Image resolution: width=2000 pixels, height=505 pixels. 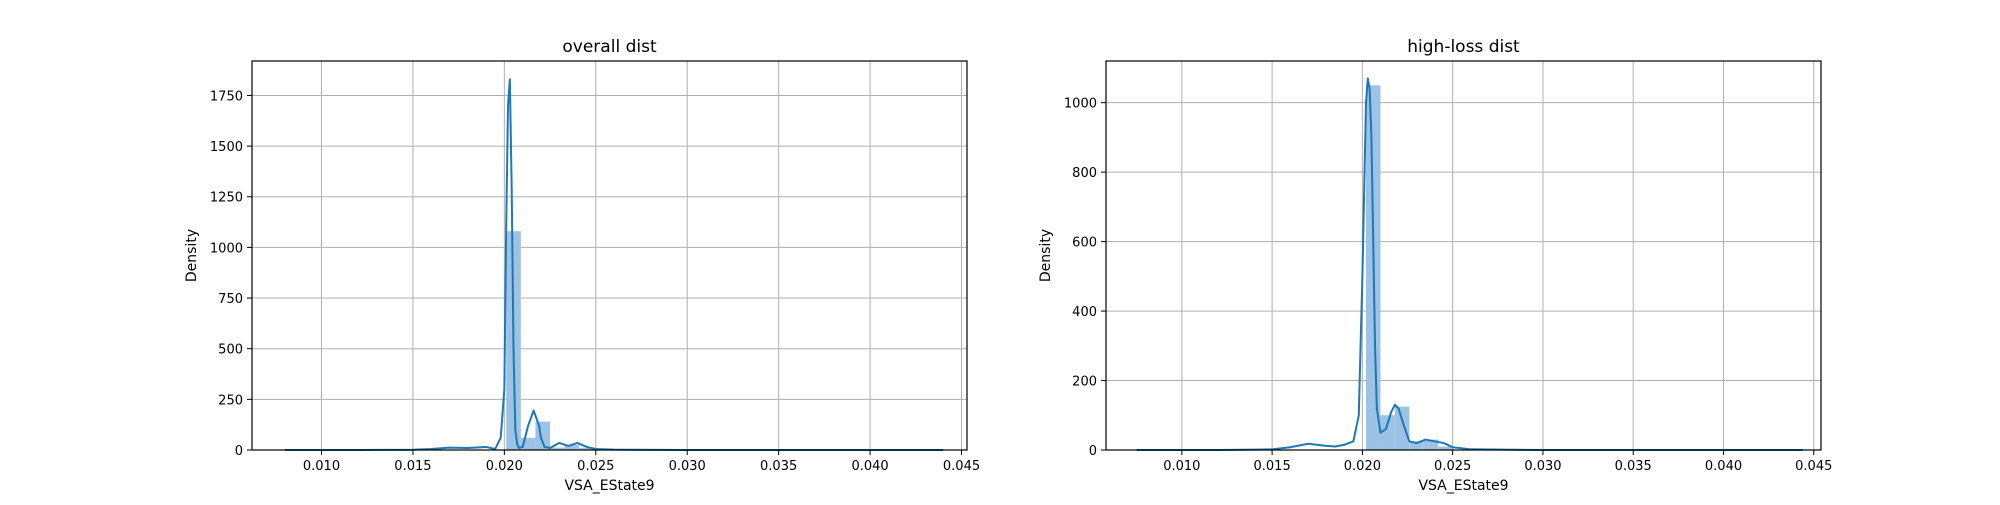 What do you see at coordinates (226, 147) in the screenshot?
I see `y-tick-label: 1500` at bounding box center [226, 147].